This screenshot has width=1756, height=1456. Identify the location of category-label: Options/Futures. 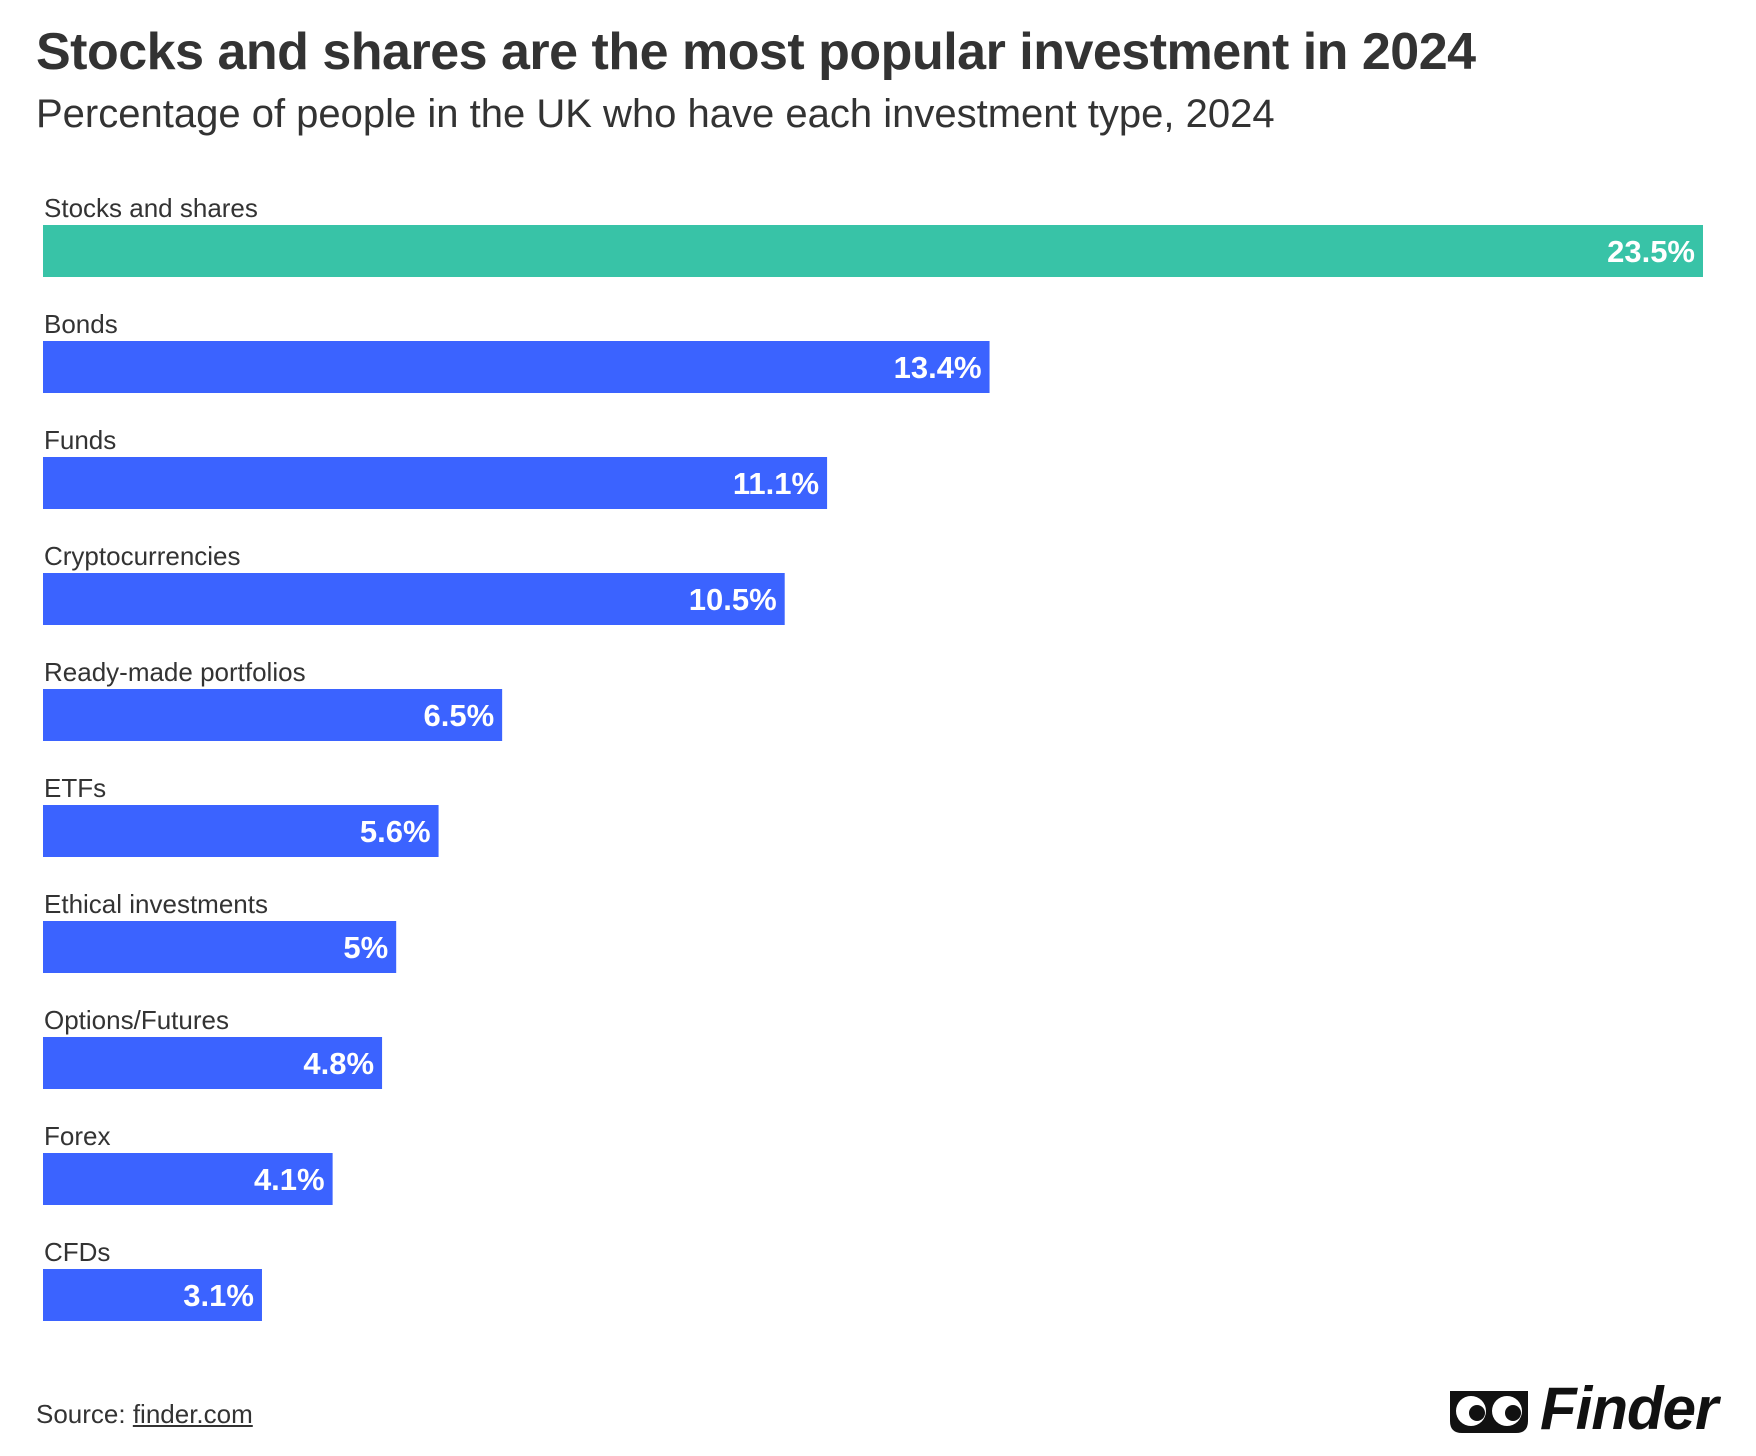
(136, 1020).